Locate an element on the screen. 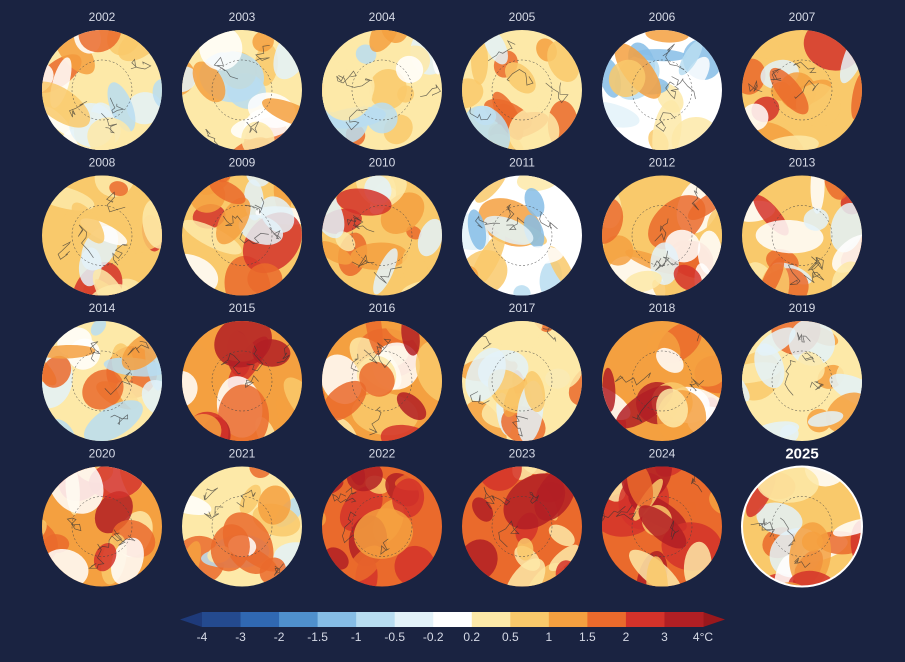 The height and width of the screenshot is (662, 905). map-year: 2014 is located at coordinates (102, 308).